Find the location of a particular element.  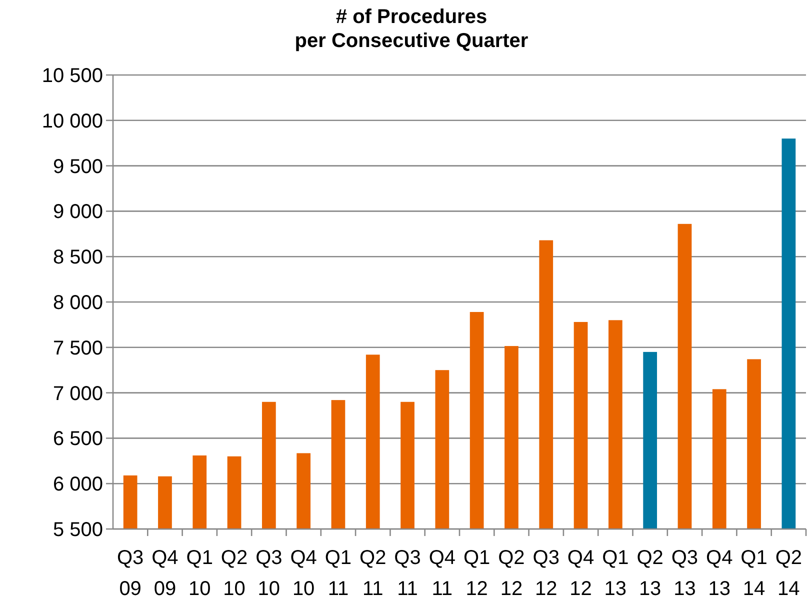

y-tick-label: 10 500 is located at coordinates (72, 76).